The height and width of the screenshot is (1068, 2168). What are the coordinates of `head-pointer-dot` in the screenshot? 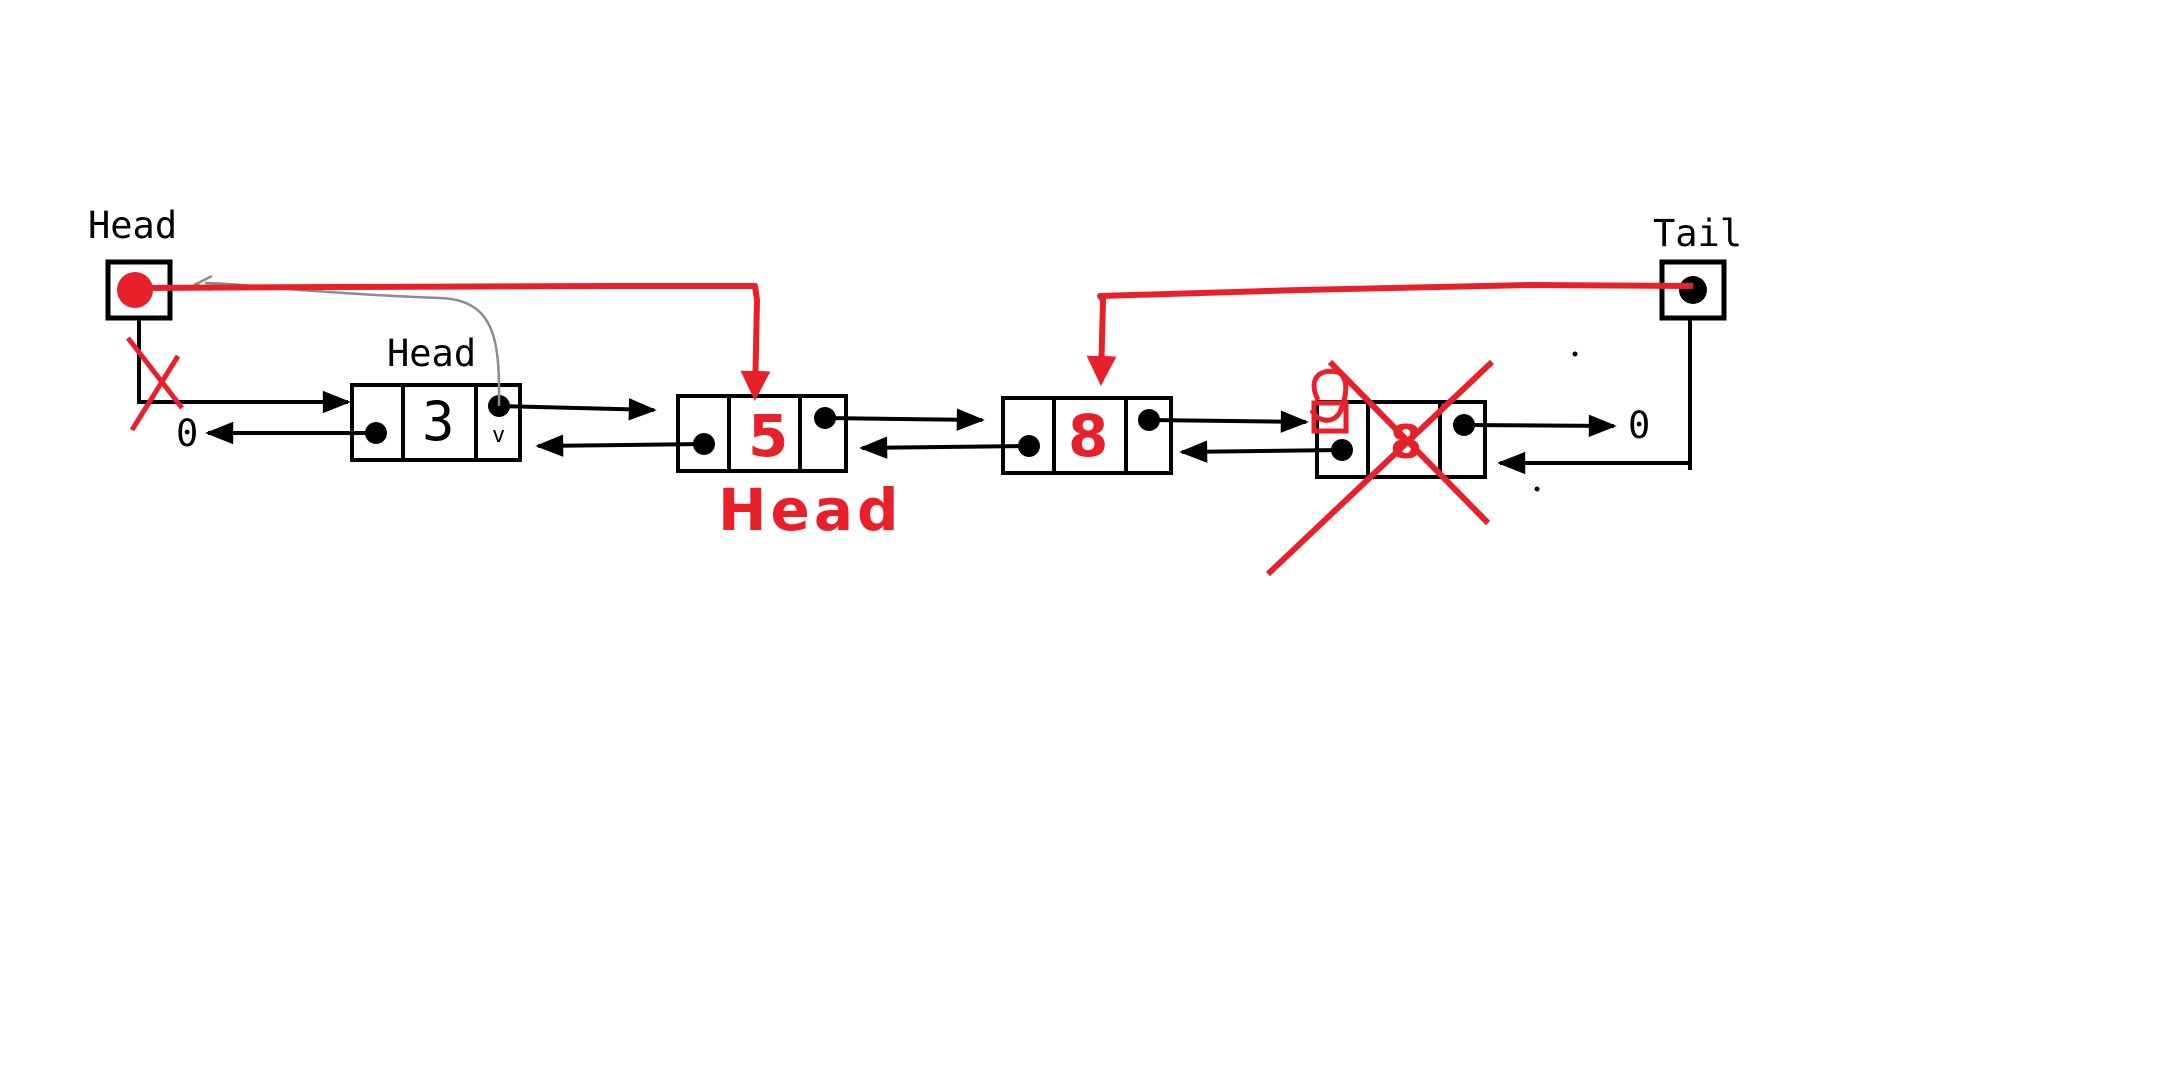 It's located at (135, 290).